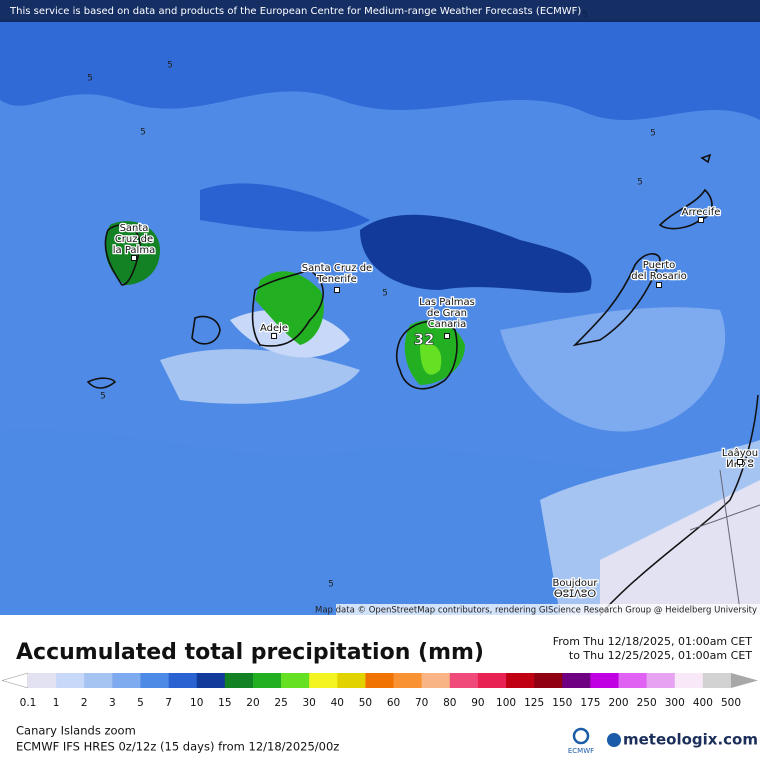 The height and width of the screenshot is (764, 760). What do you see at coordinates (309, 703) in the screenshot?
I see `colorbar-label: 30` at bounding box center [309, 703].